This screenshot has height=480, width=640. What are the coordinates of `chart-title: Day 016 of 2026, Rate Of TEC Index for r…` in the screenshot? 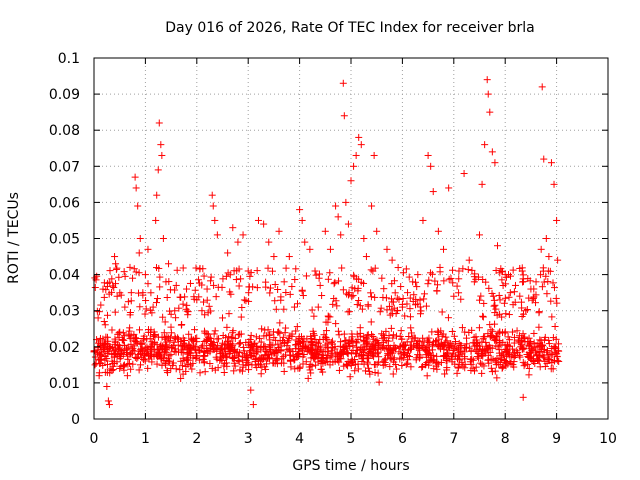 It's located at (349, 28).